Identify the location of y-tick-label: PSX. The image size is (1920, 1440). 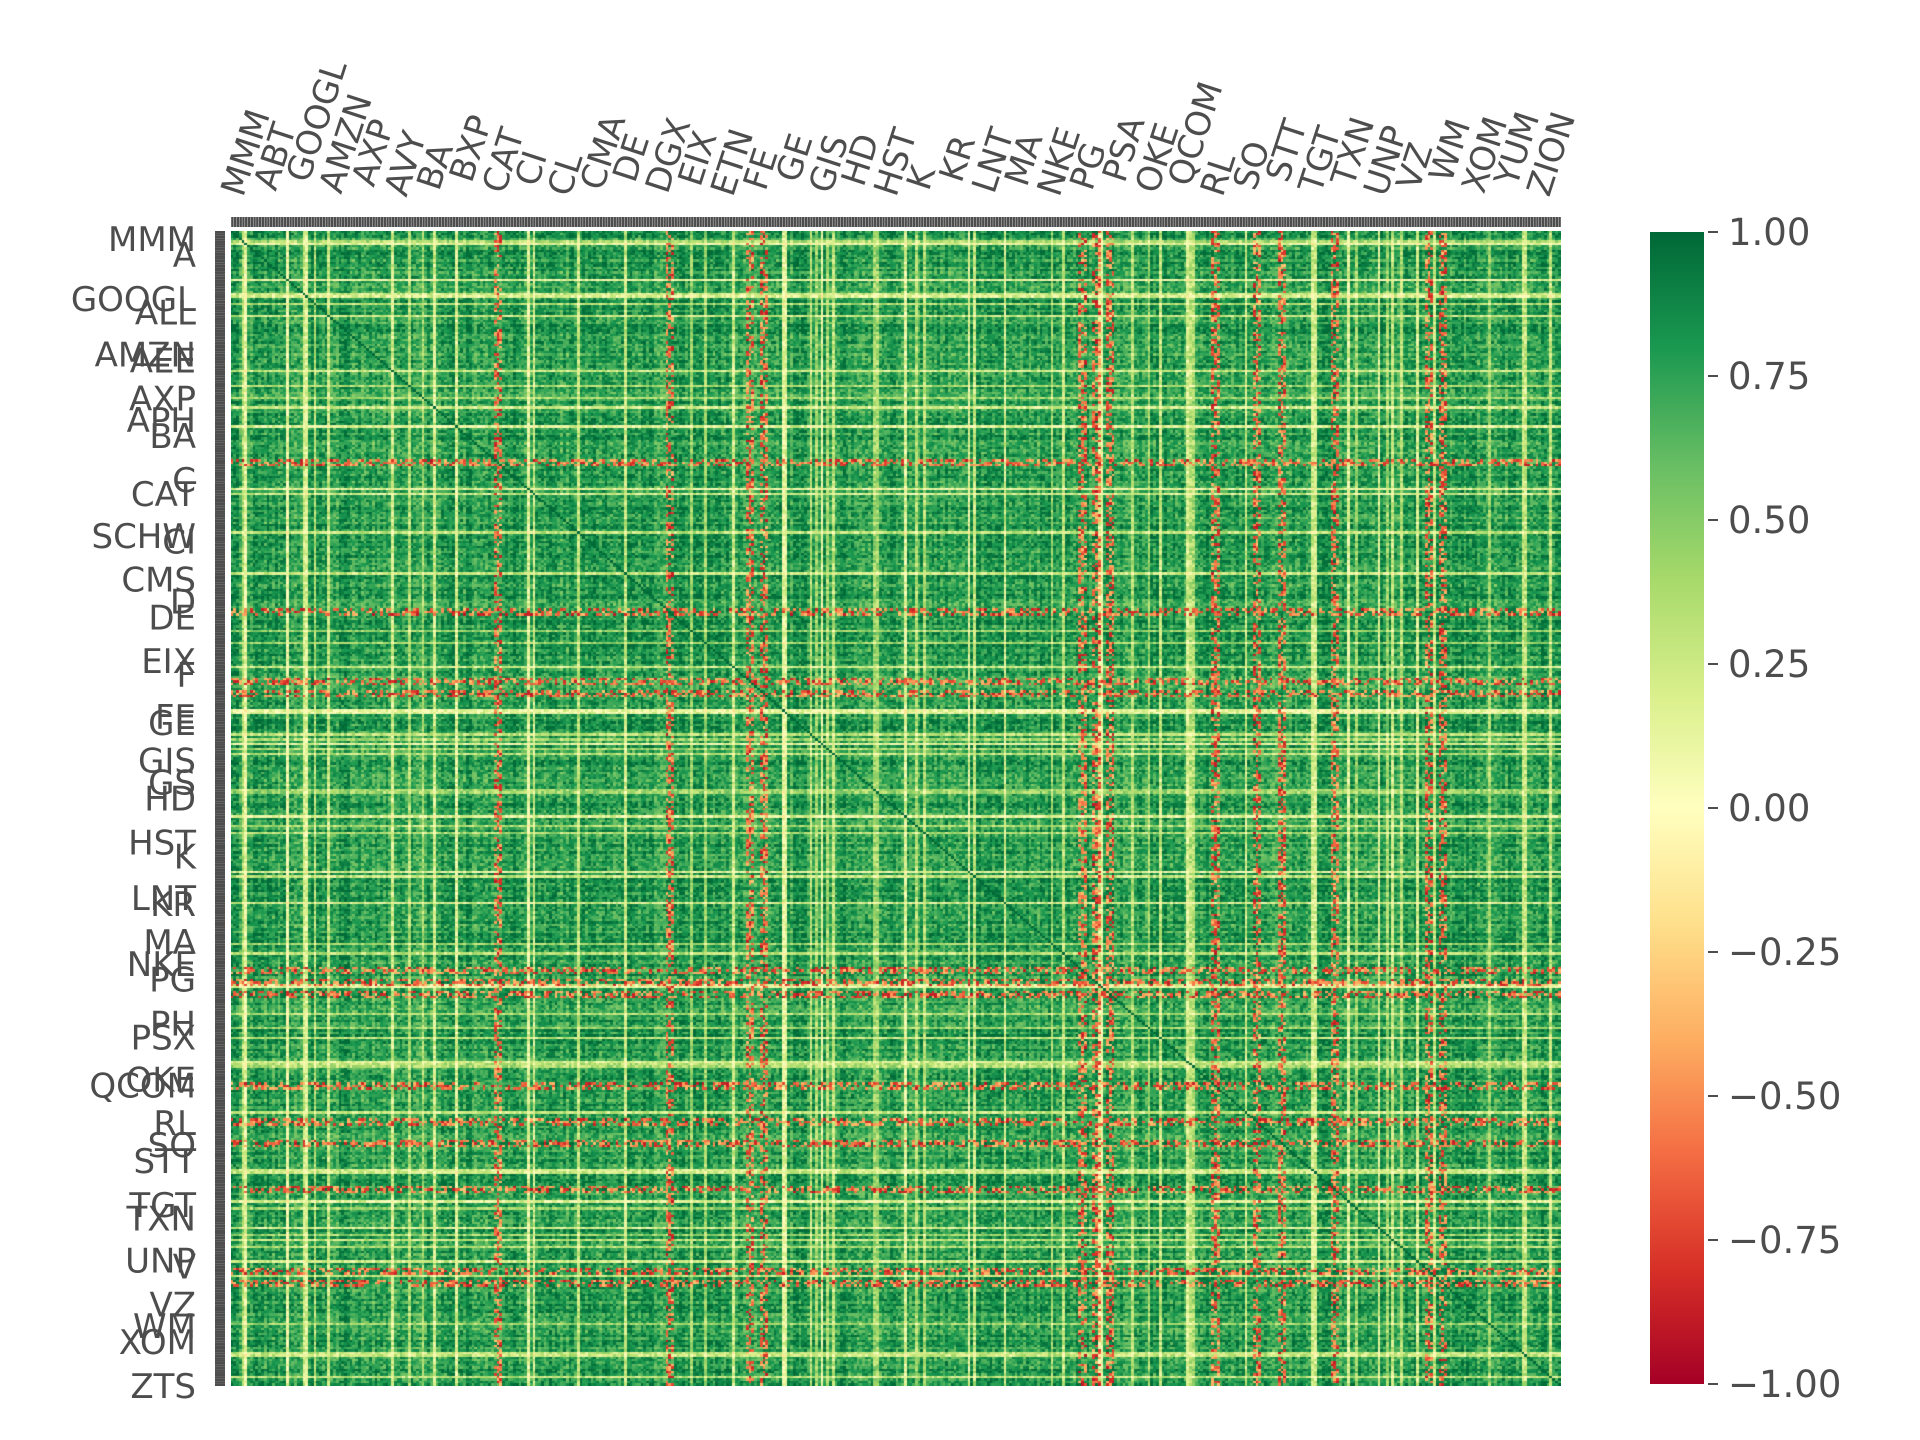
(163, 1038).